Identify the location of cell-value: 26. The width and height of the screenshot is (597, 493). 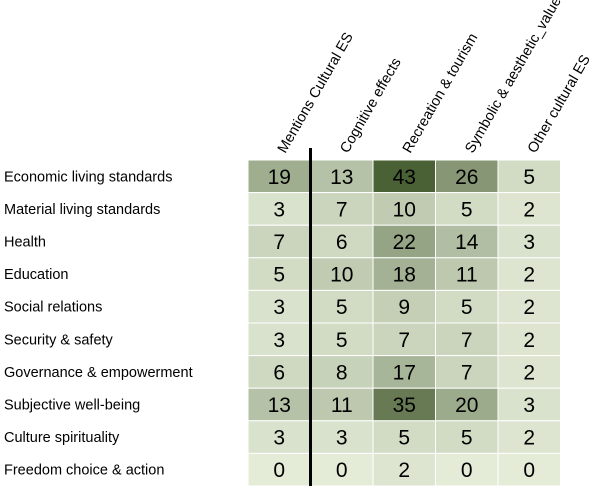
(466, 177).